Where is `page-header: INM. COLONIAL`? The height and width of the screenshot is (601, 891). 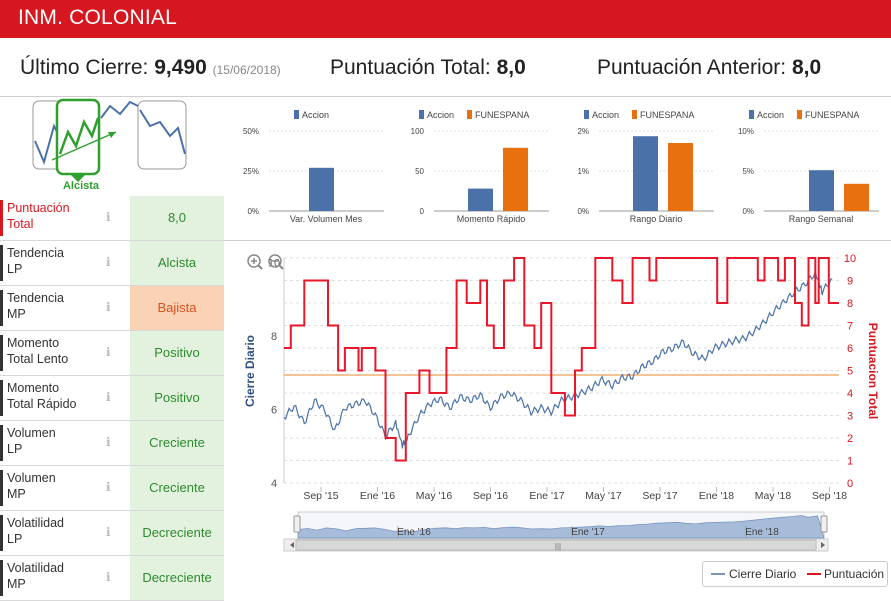
page-header: INM. COLONIAL is located at coordinates (445, 19).